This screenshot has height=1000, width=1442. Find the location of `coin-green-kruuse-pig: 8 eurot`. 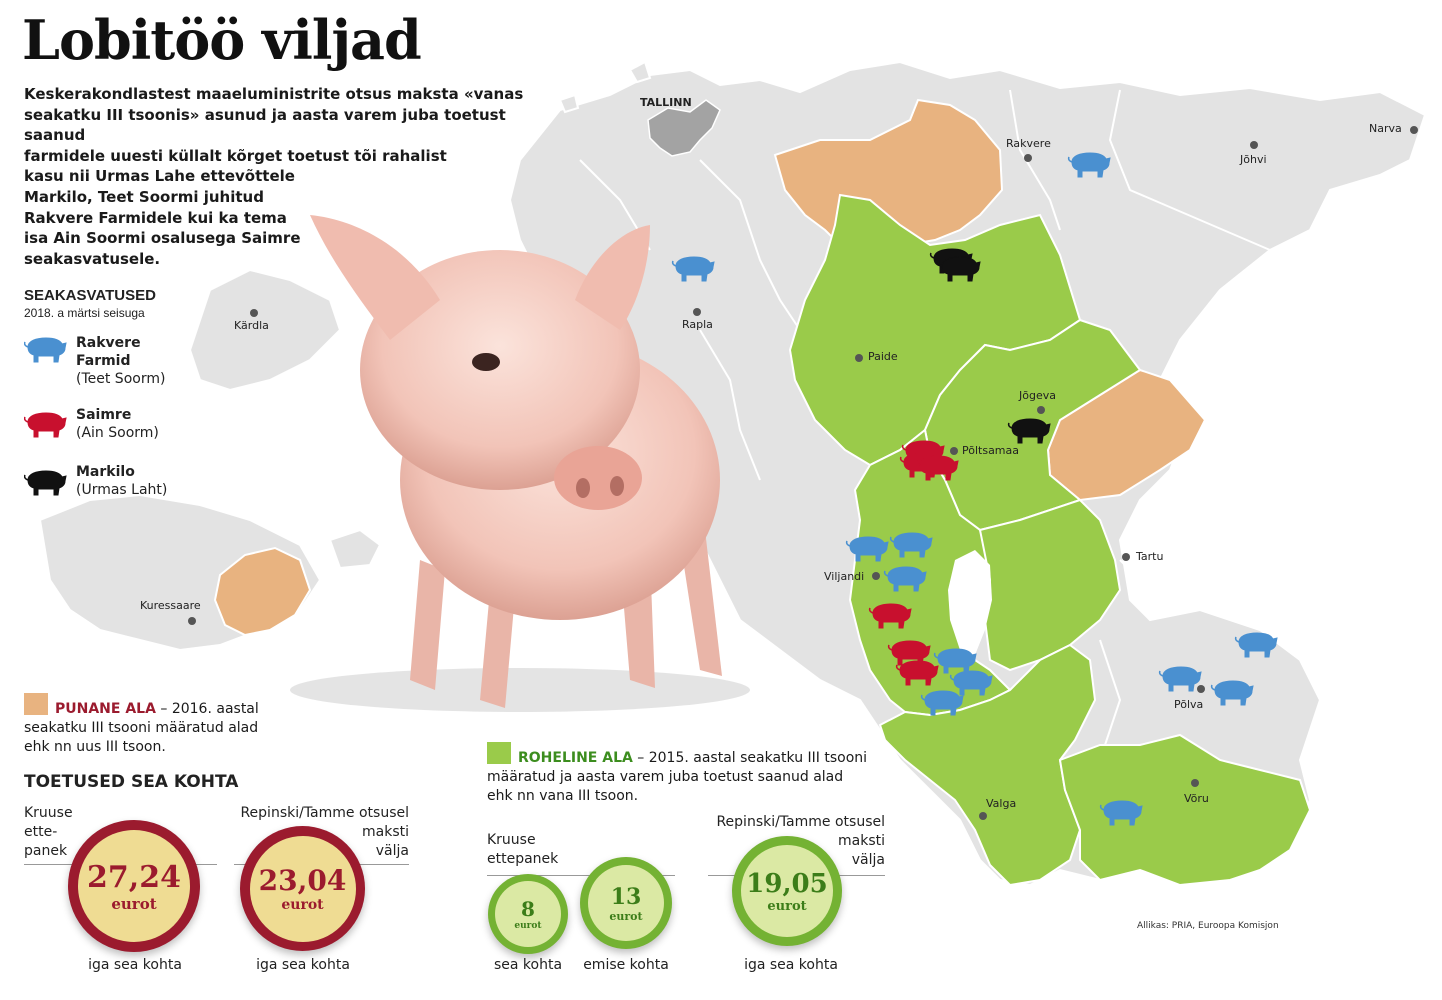

coin-green-kruuse-pig: 8 eurot is located at coordinates (528, 914).